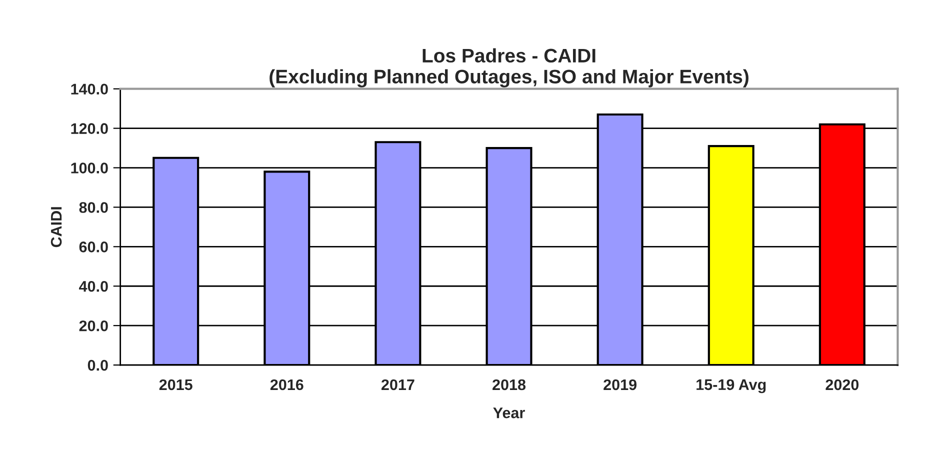 Image resolution: width=940 pixels, height=458 pixels. I want to click on y-tick-label: 140.0, so click(89, 89).